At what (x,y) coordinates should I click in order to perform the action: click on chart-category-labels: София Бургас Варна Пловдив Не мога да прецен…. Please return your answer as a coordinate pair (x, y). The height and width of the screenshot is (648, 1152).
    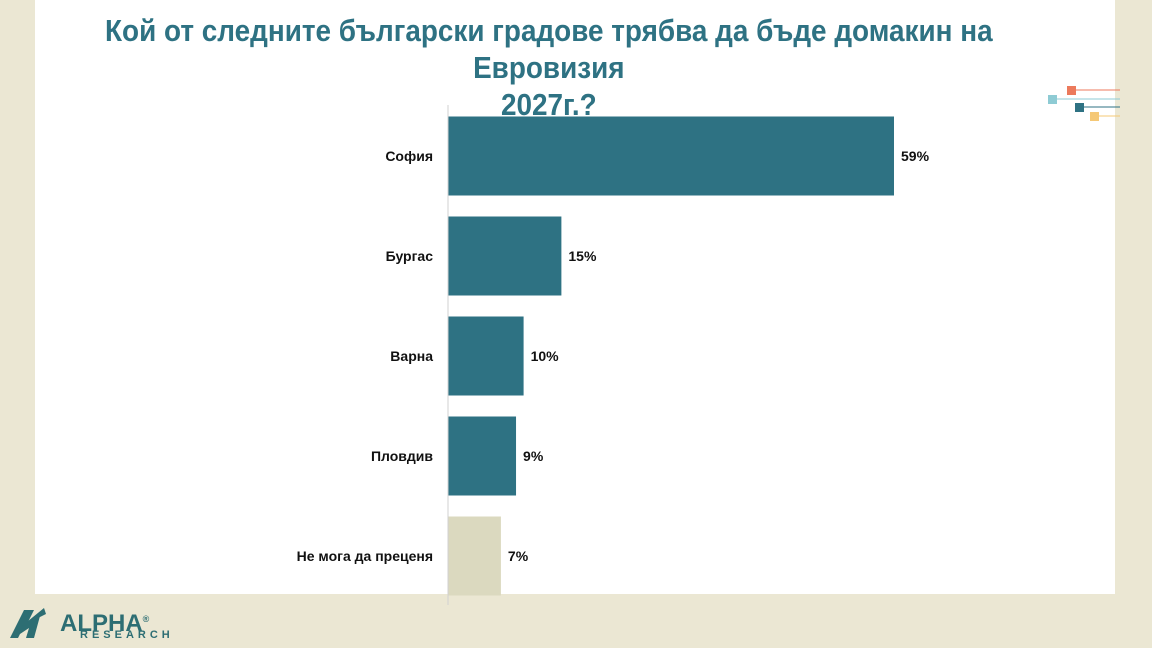
    Looking at the image, I should click on (365, 356).